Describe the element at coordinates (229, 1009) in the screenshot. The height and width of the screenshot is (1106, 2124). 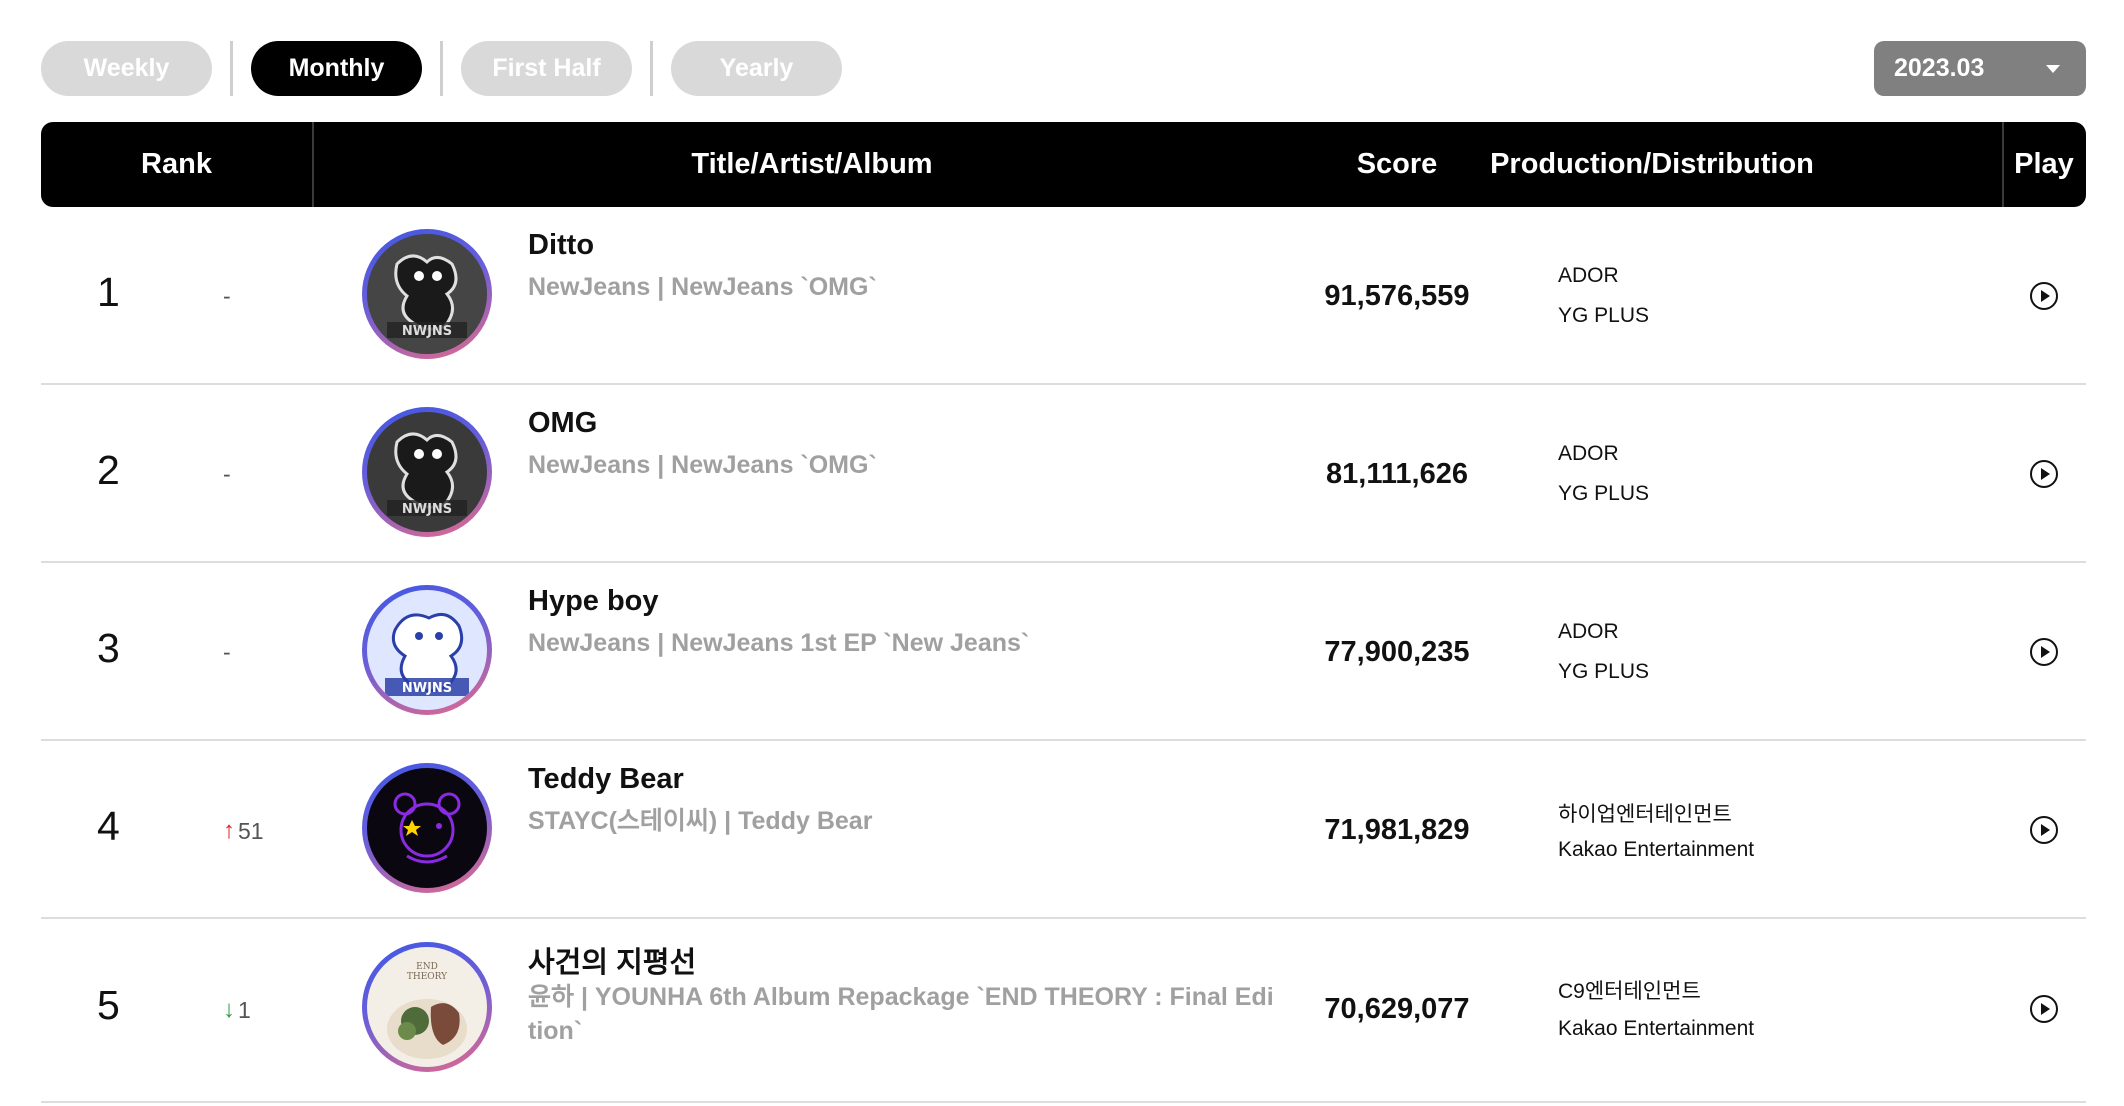
I see `arrow-down-icon: ↓` at that location.